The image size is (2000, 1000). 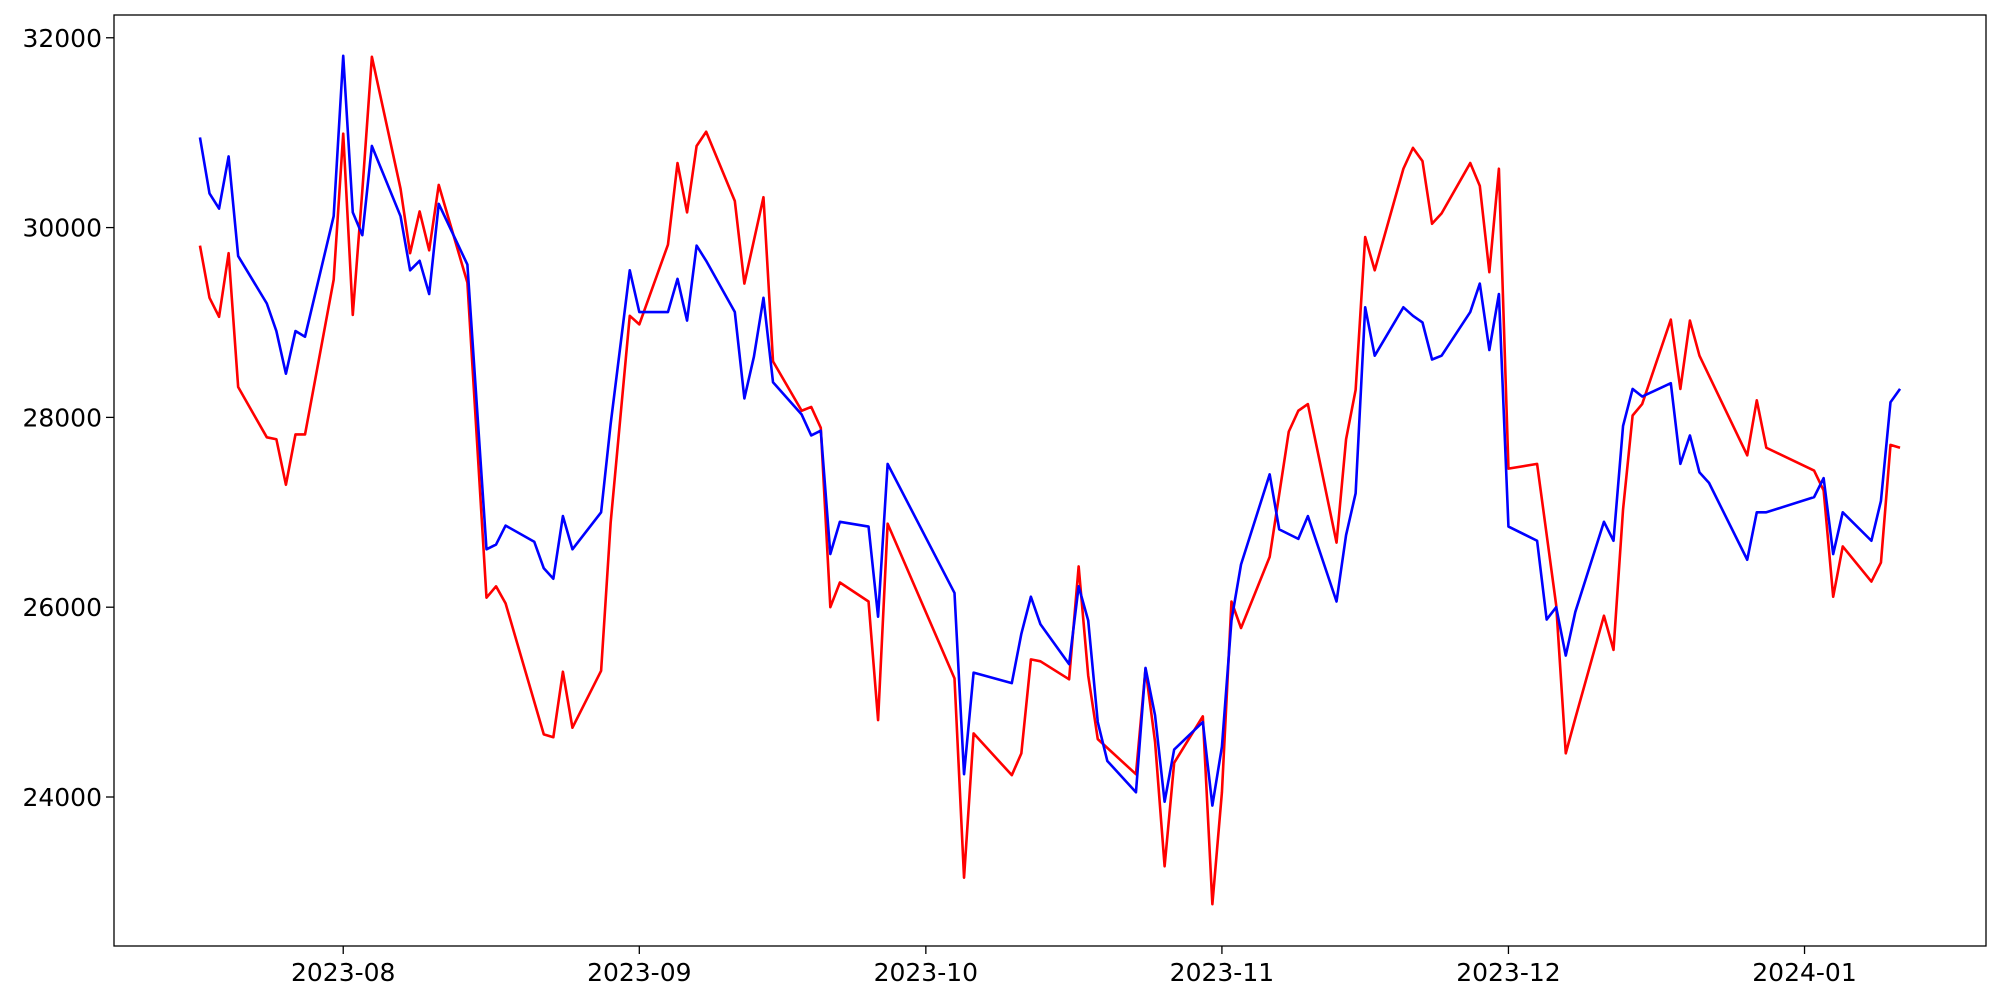 I want to click on y-tick-label: 32000, so click(x=62, y=38).